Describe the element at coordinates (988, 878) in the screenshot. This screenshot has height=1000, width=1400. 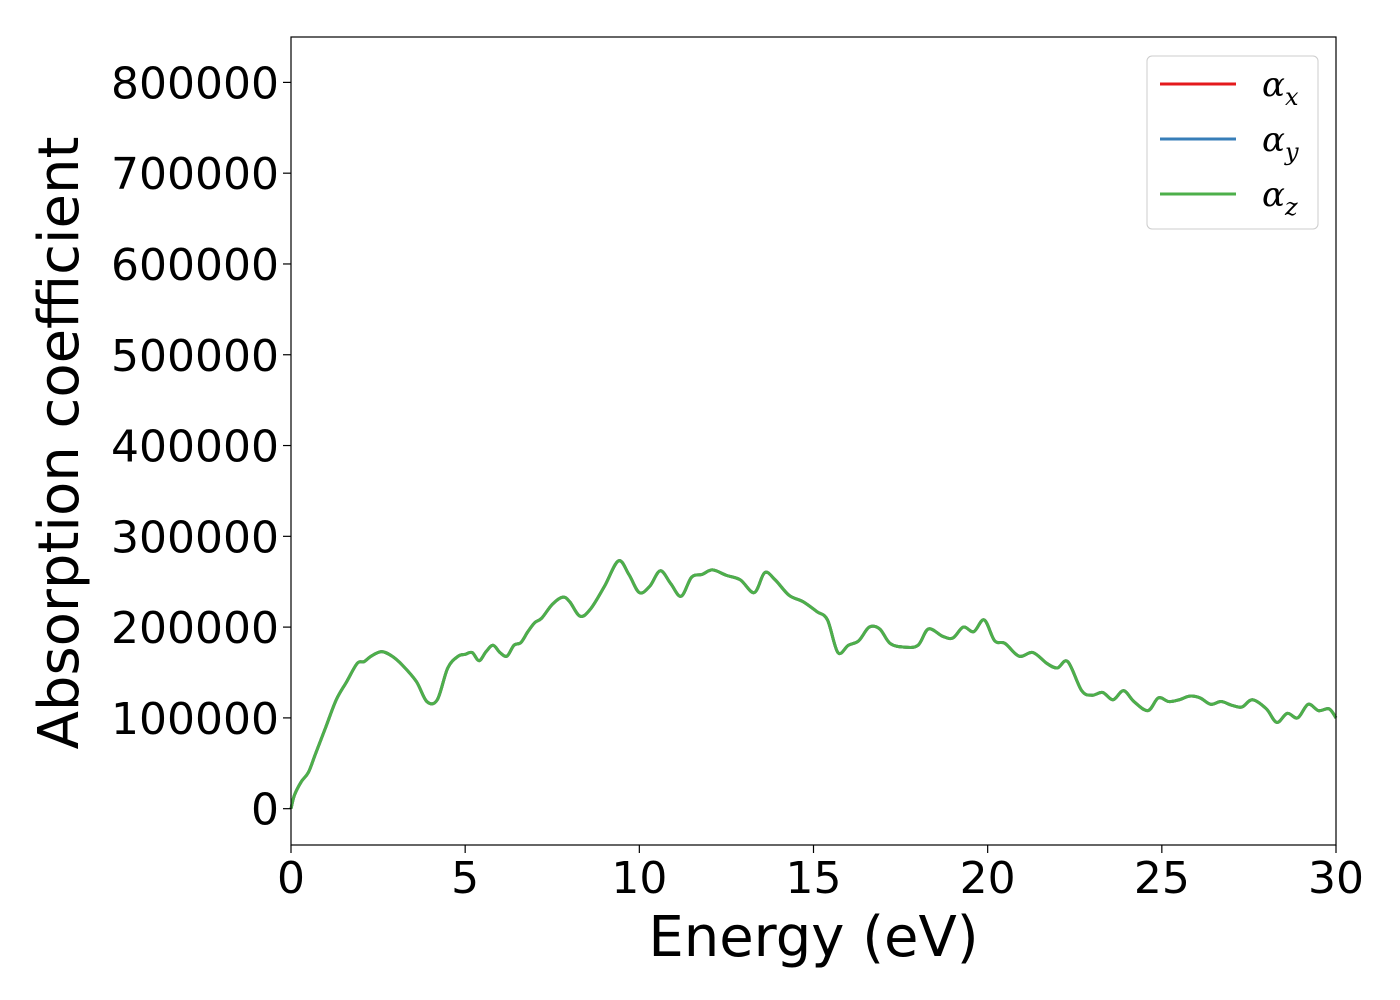
I see `x-tick-label: 20` at that location.